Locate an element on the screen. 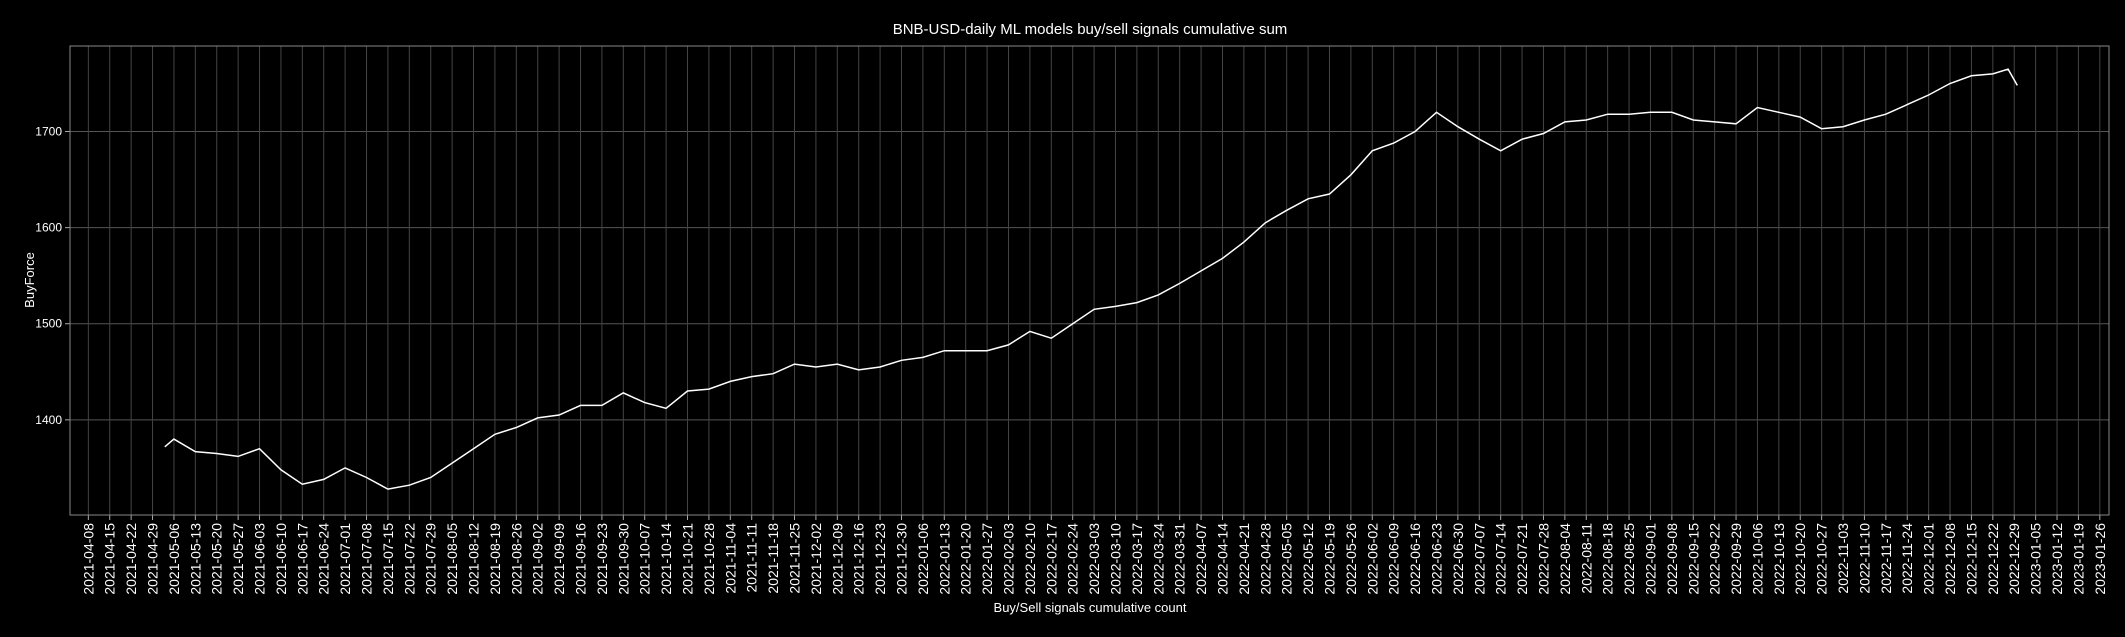 This screenshot has height=637, width=2125. x-tick-label: 2022-06-09 is located at coordinates (1394, 559).